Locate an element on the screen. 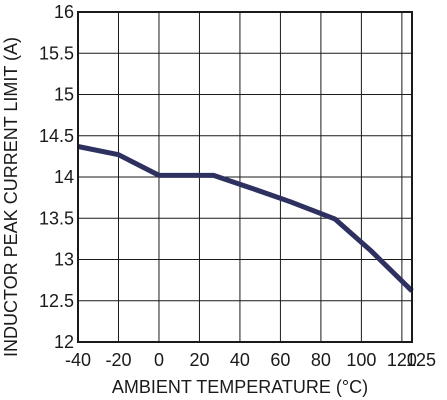 The image size is (447, 400). x-tick-label: 60 is located at coordinates (280, 360).